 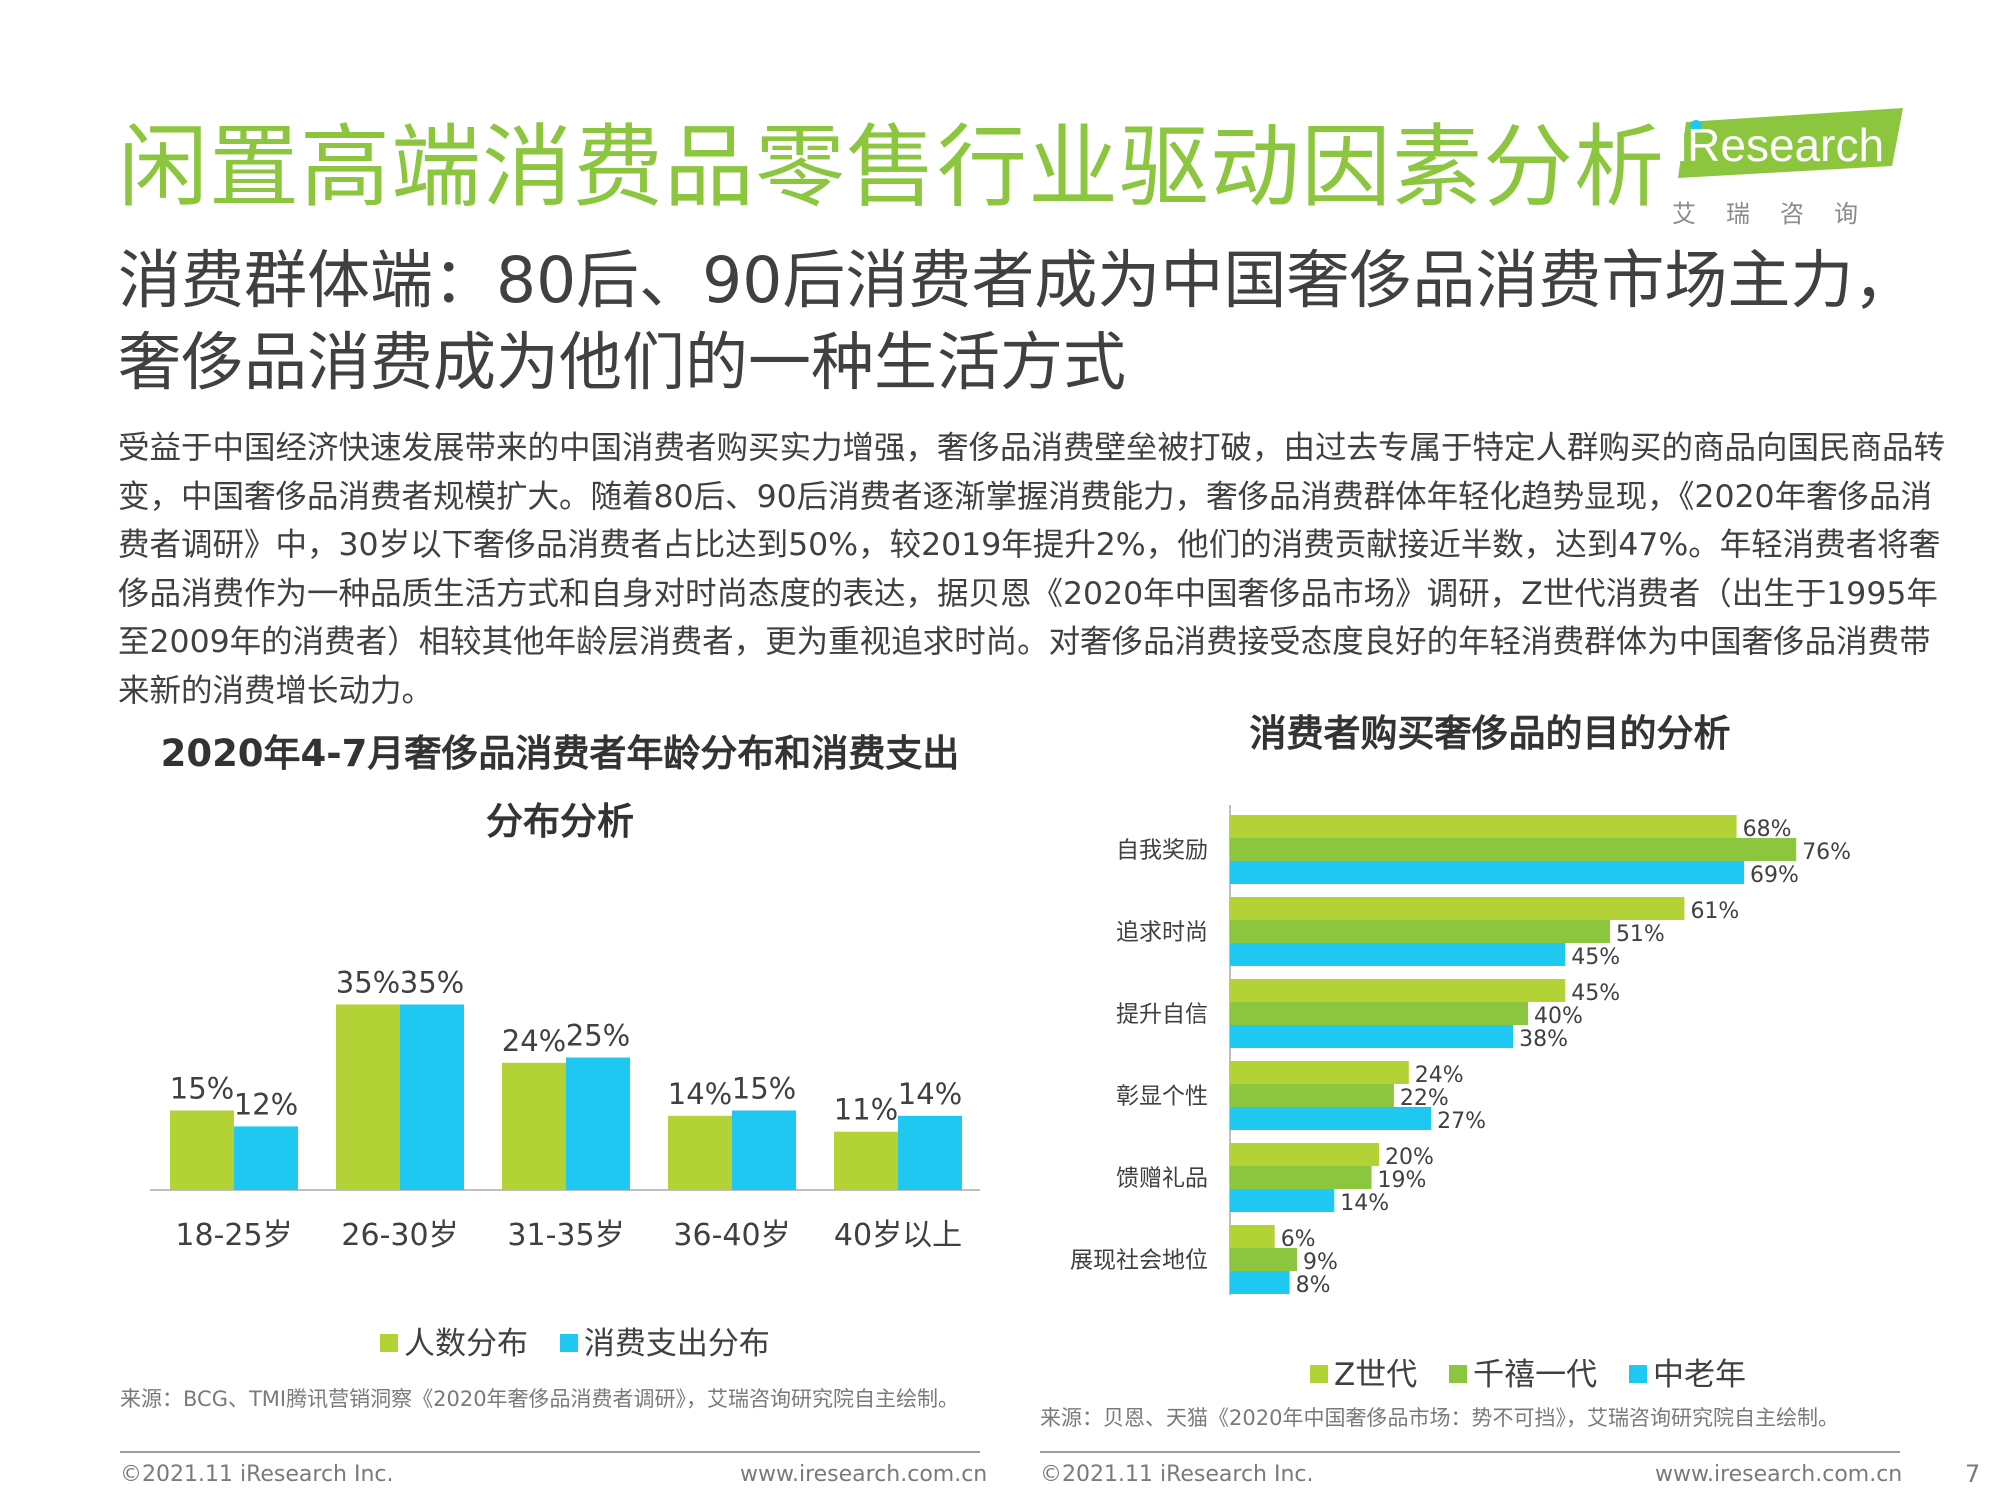 What do you see at coordinates (1319, 1373) in the screenshot?
I see `legend-swatch-gen-z` at bounding box center [1319, 1373].